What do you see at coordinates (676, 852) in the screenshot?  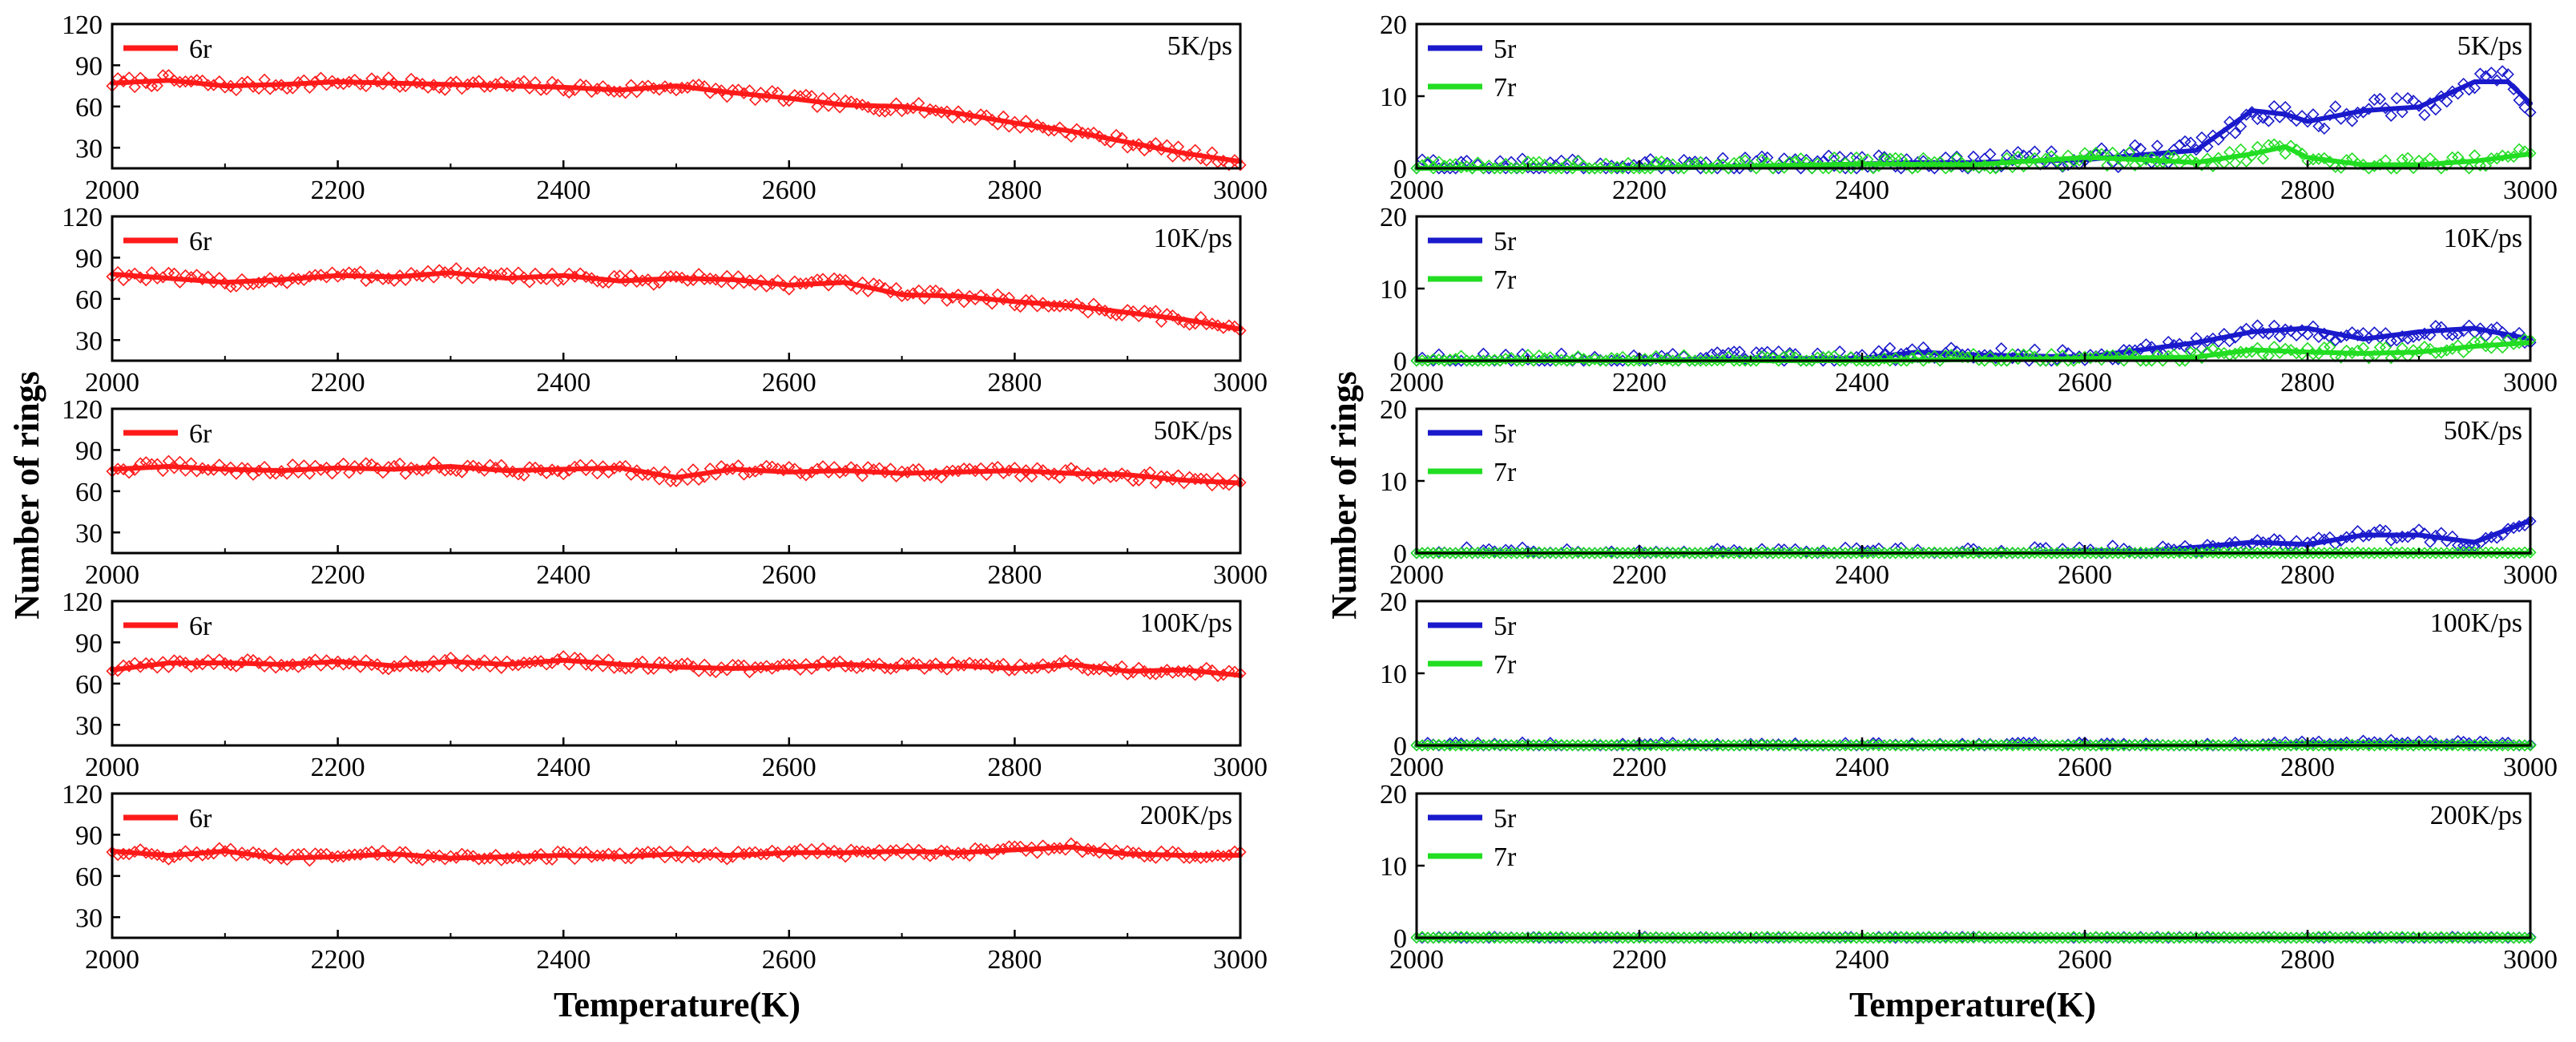 I see `trend-line-6r` at bounding box center [676, 852].